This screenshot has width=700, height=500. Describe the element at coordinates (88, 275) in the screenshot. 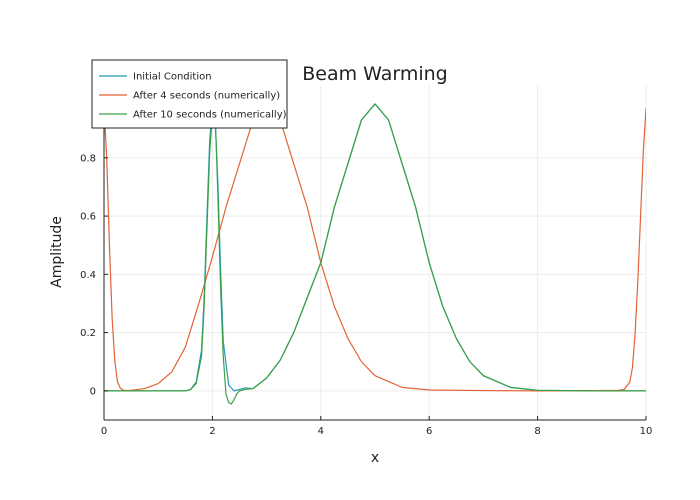

I see `y-tick-label: 0.4` at that location.